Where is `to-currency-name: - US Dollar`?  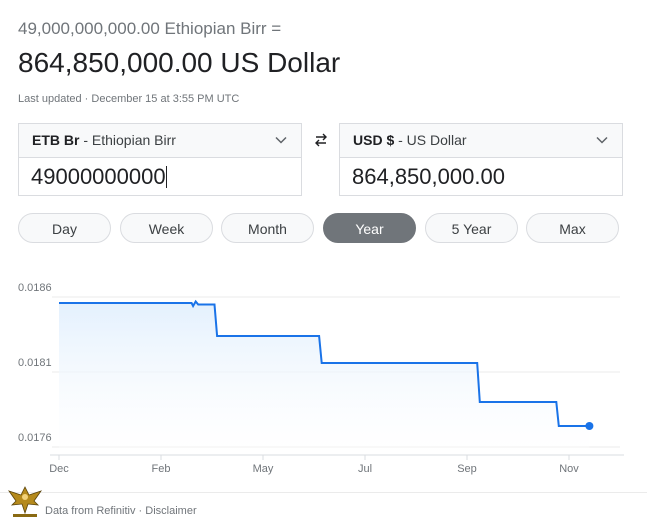
to-currency-name: - US Dollar is located at coordinates (430, 140).